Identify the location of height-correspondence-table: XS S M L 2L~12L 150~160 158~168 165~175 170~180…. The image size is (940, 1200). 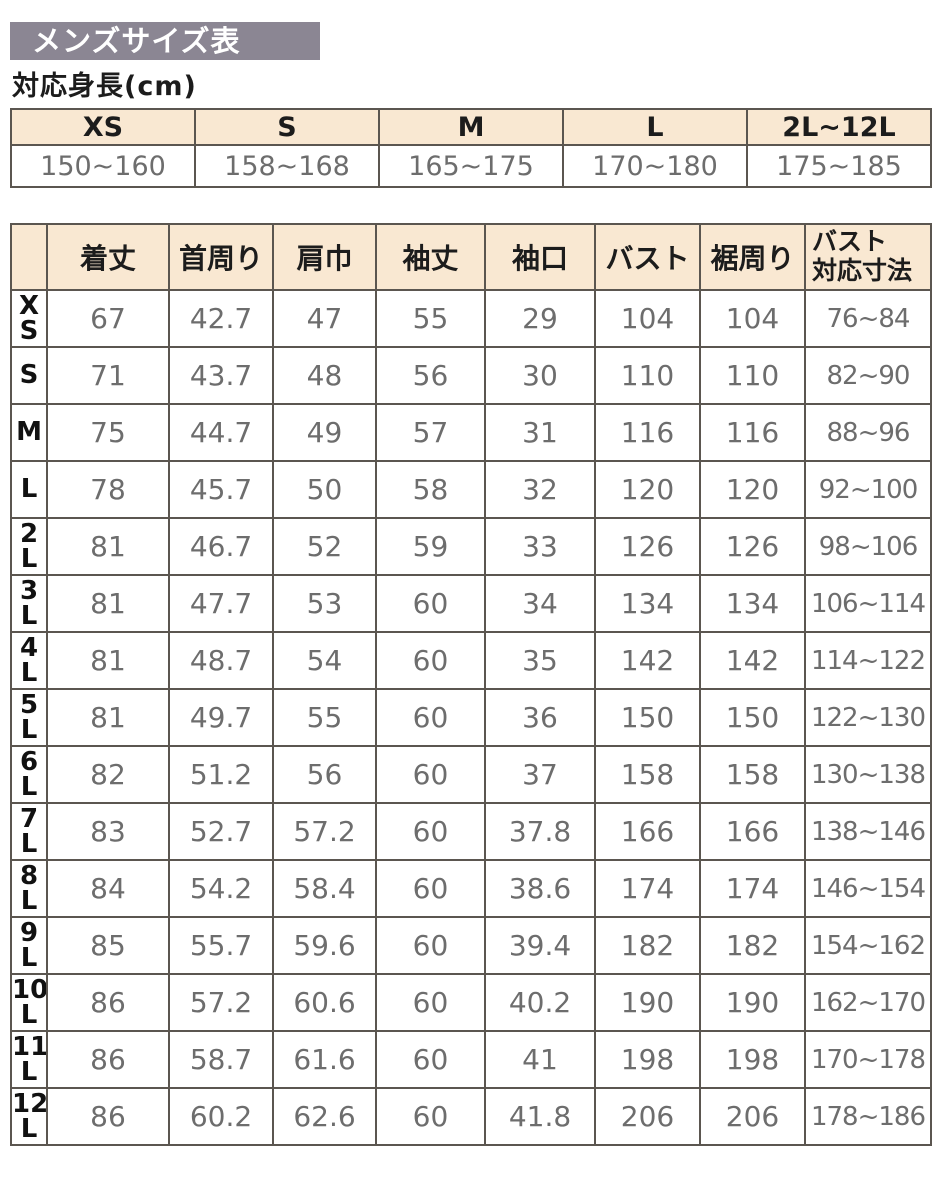
(471, 148).